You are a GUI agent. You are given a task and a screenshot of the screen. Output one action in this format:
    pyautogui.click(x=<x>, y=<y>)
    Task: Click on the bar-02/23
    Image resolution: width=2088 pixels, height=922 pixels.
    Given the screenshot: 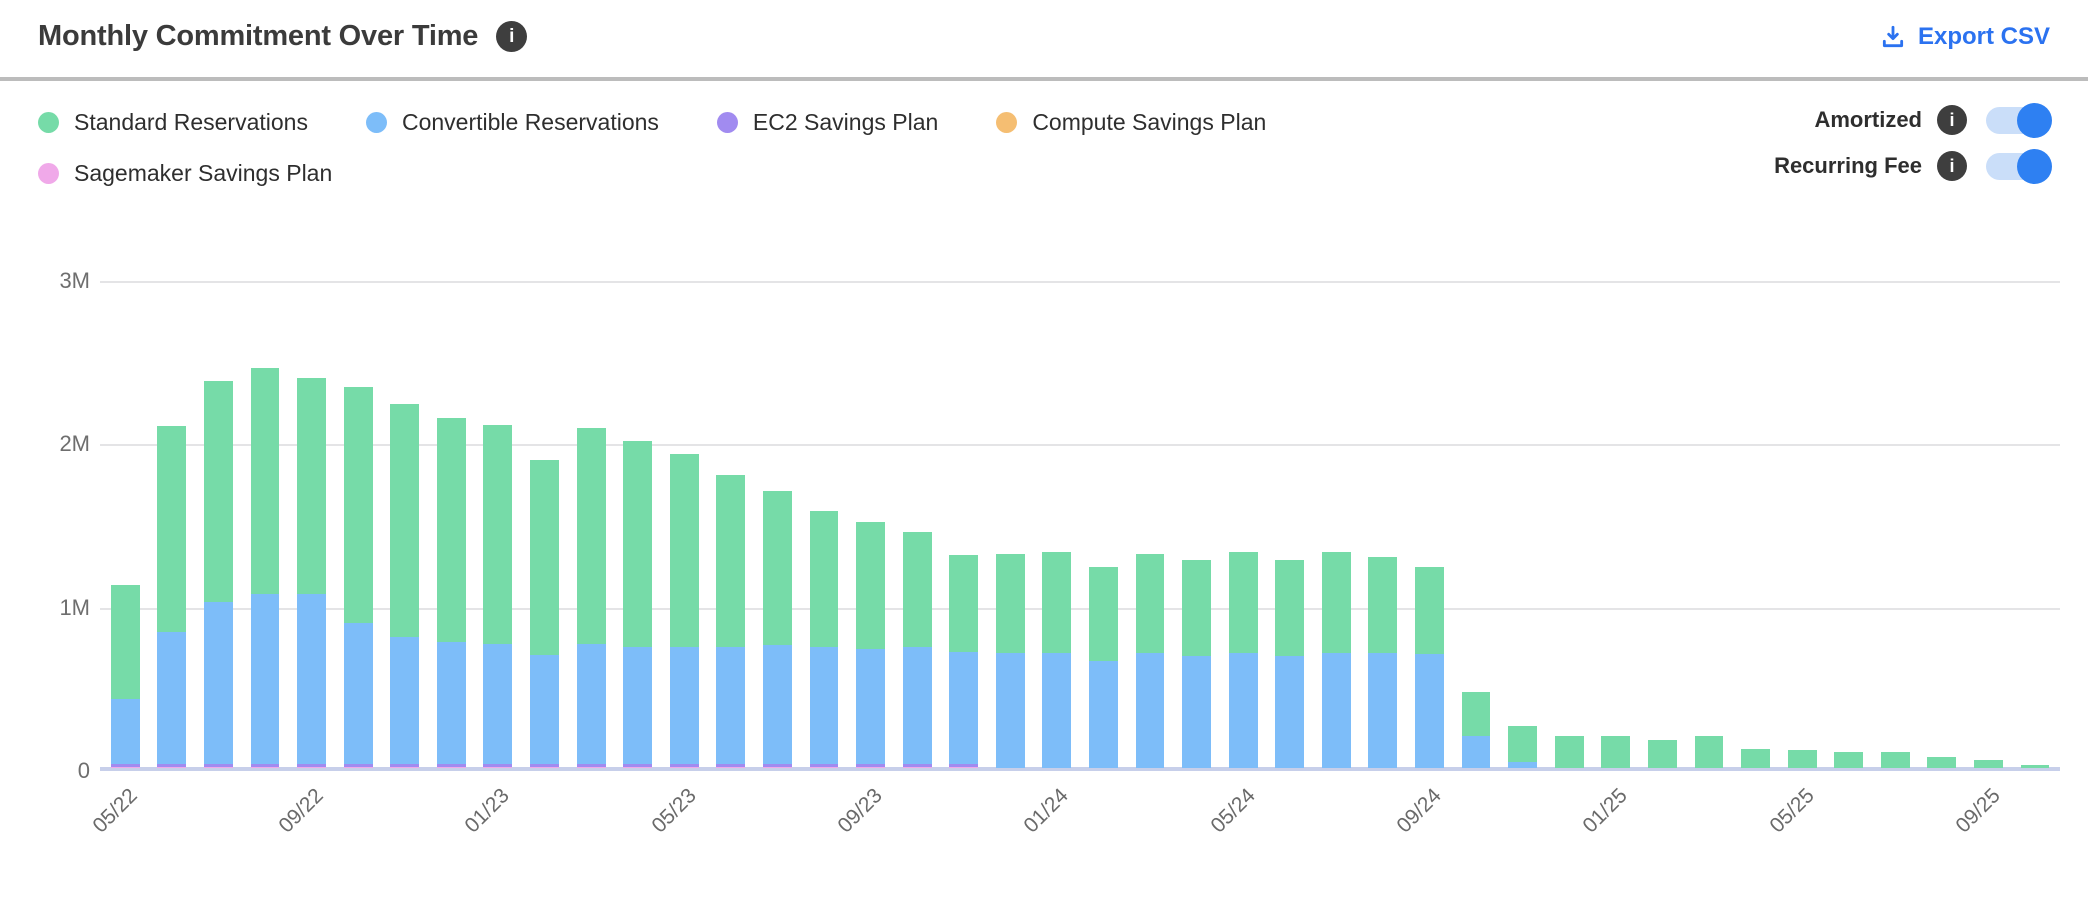 What is the action you would take?
    pyautogui.click(x=544, y=614)
    